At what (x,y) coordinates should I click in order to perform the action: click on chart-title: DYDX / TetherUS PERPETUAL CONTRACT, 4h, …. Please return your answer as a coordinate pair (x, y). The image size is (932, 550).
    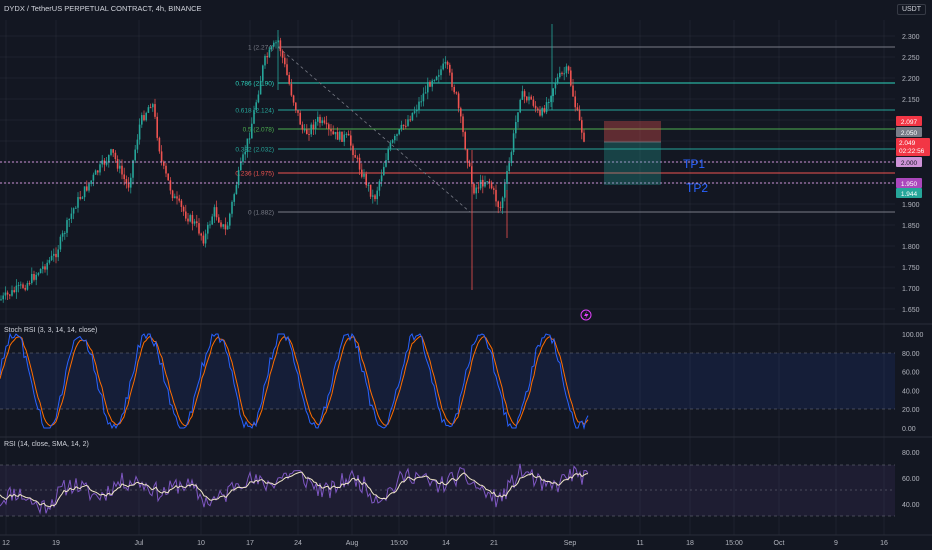
    Looking at the image, I should click on (103, 8).